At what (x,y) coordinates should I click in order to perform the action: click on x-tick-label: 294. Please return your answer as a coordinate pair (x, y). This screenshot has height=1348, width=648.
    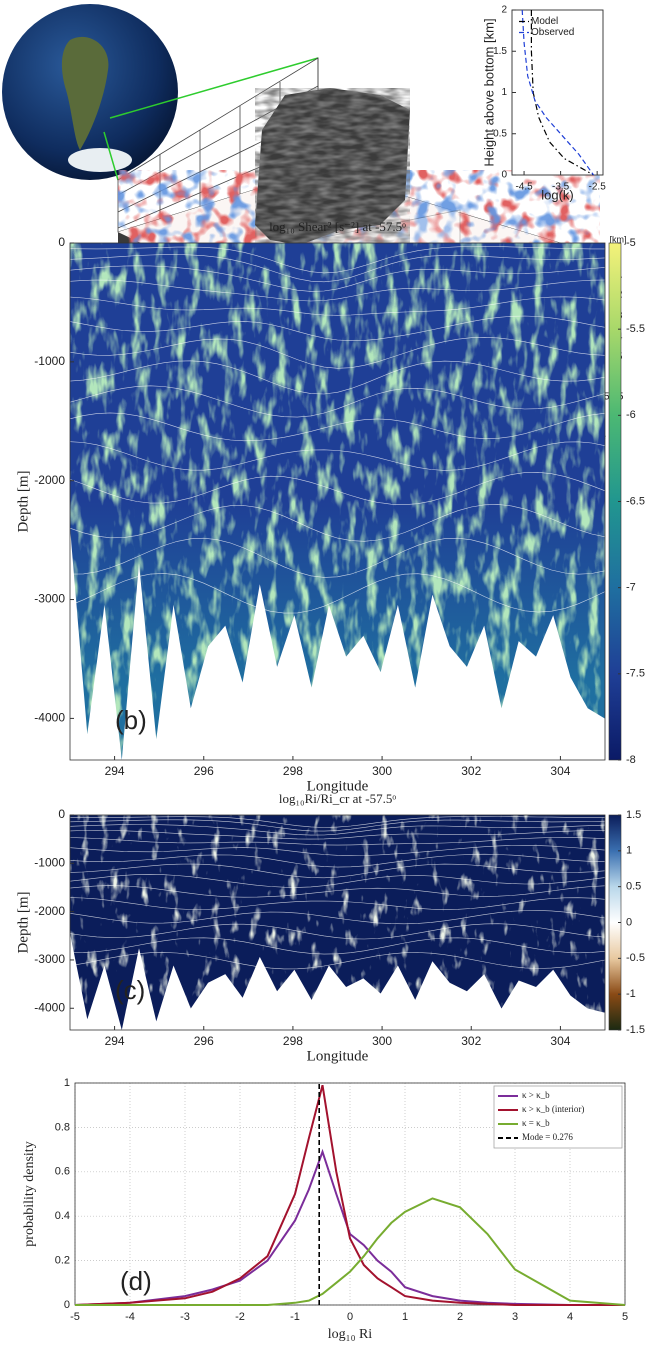
    Looking at the image, I should click on (115, 771).